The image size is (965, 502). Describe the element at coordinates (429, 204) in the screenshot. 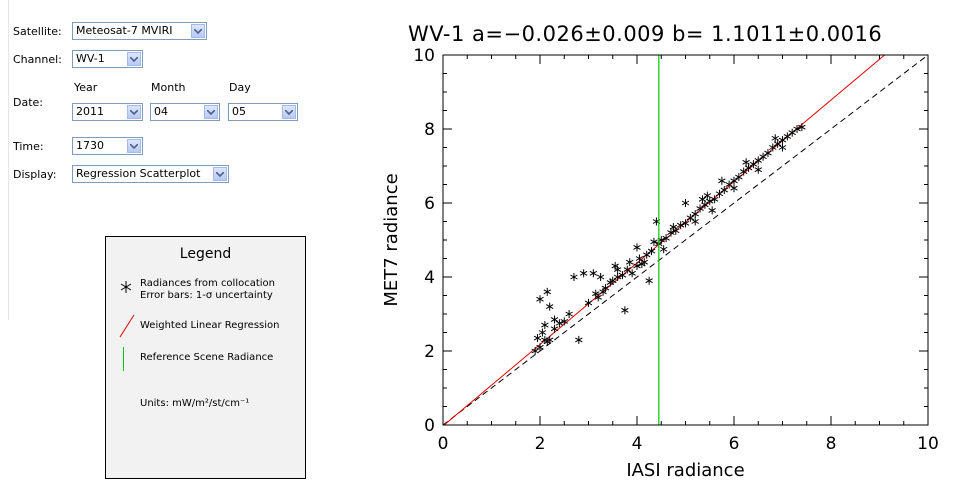

I see `y-tick-label: 6` at that location.